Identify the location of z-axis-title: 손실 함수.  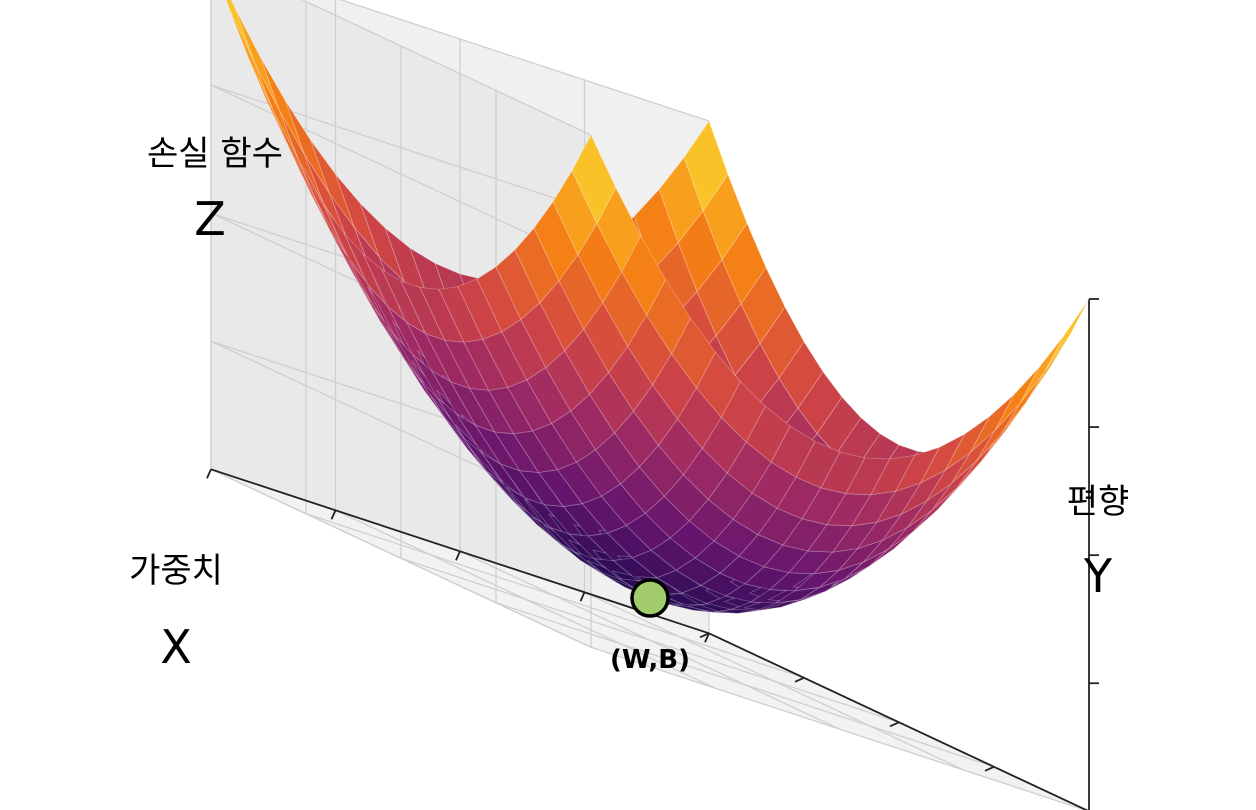
(215, 154).